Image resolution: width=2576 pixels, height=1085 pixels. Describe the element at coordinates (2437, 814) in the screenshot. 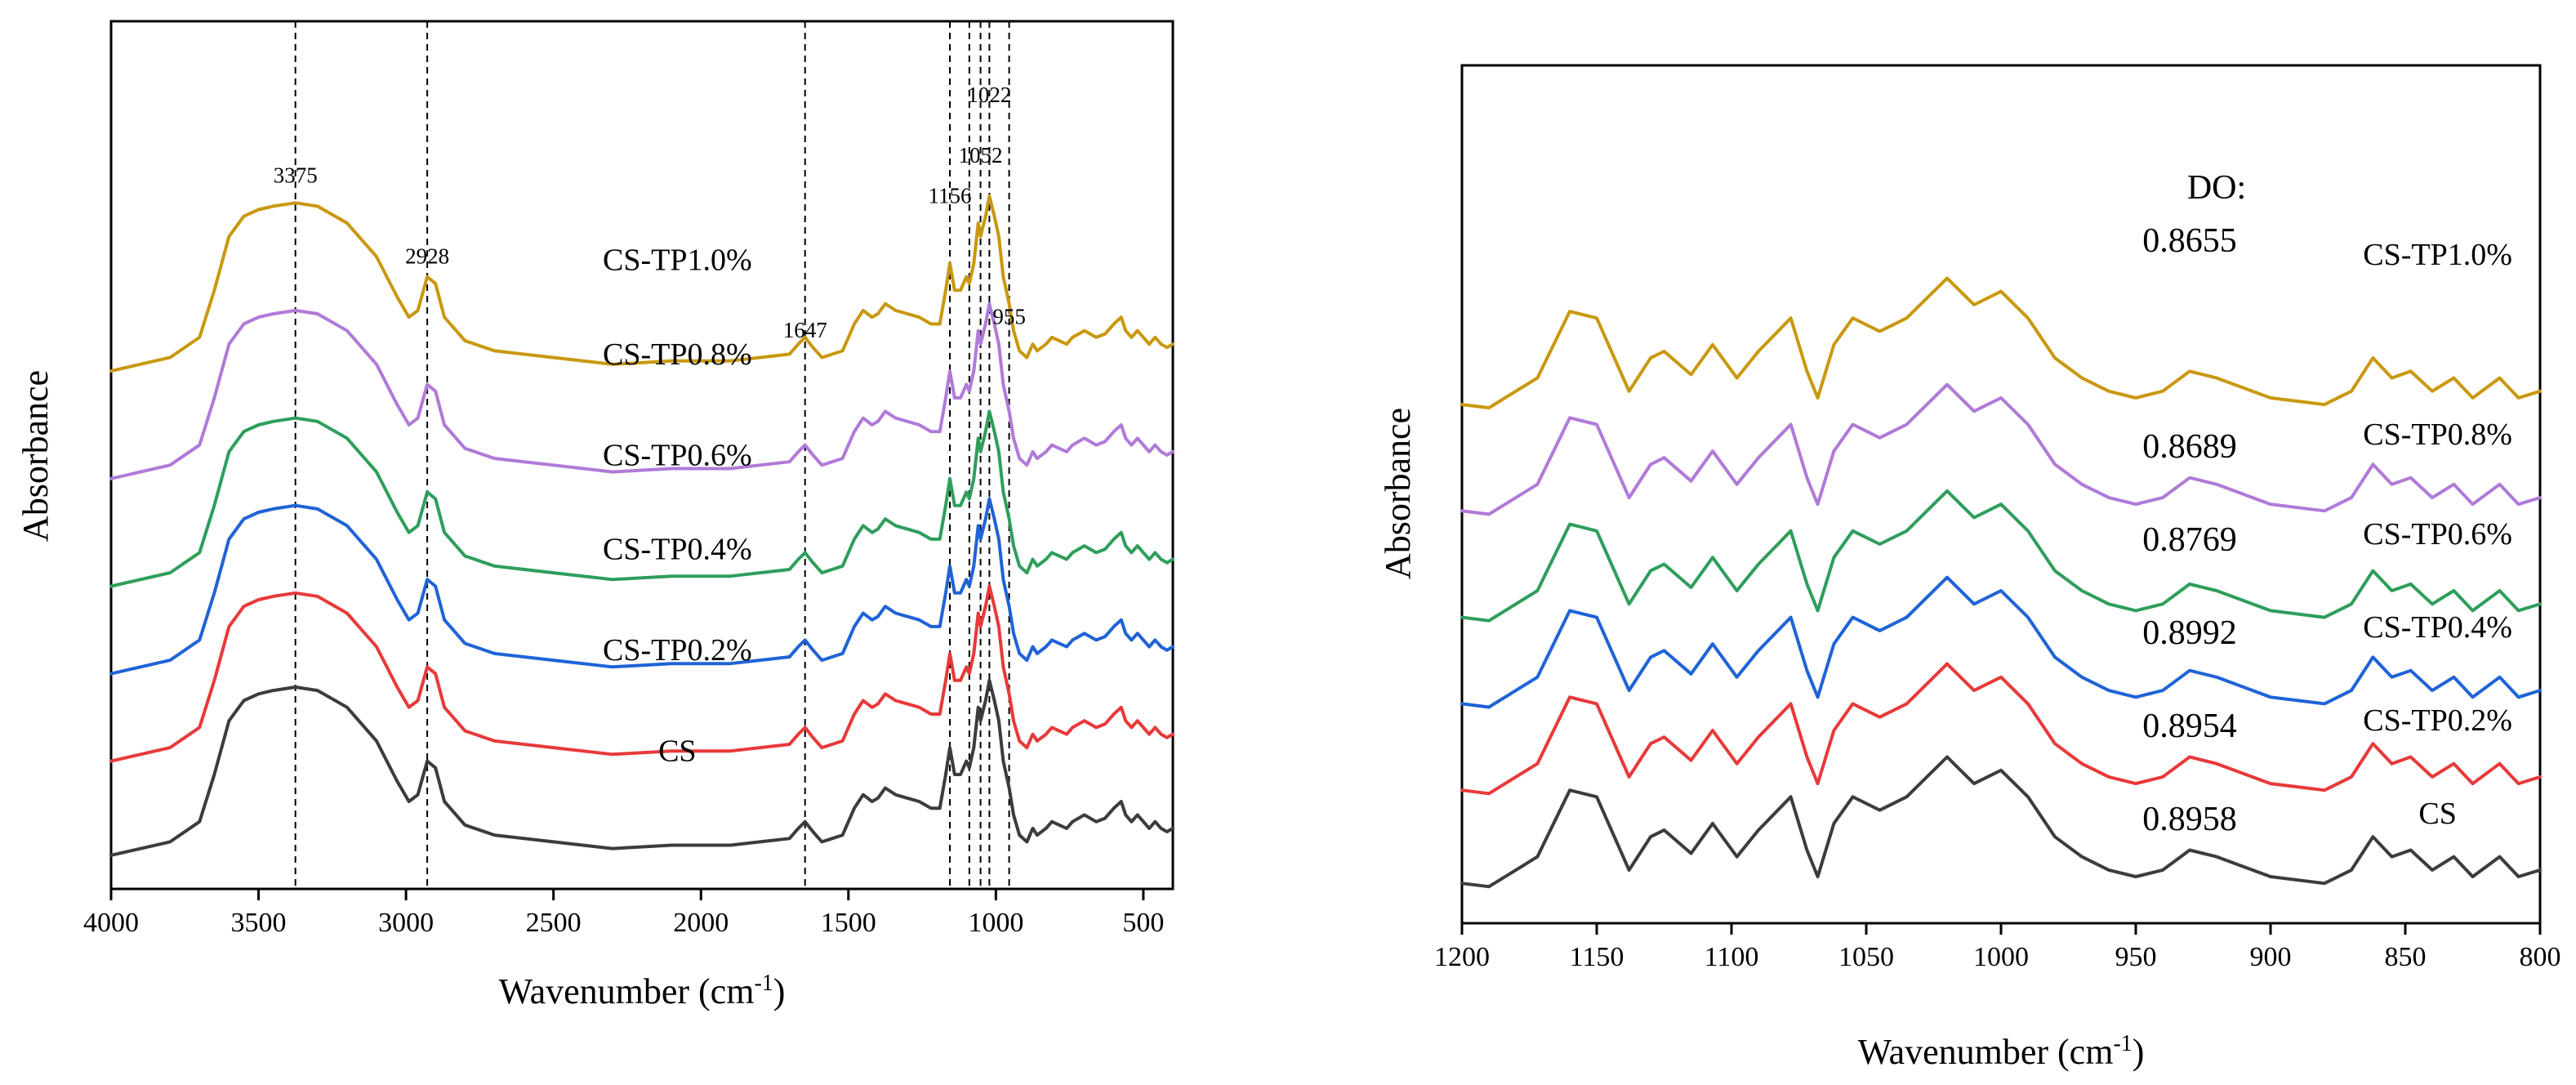

I see `right-series-label-cs: CS` at that location.